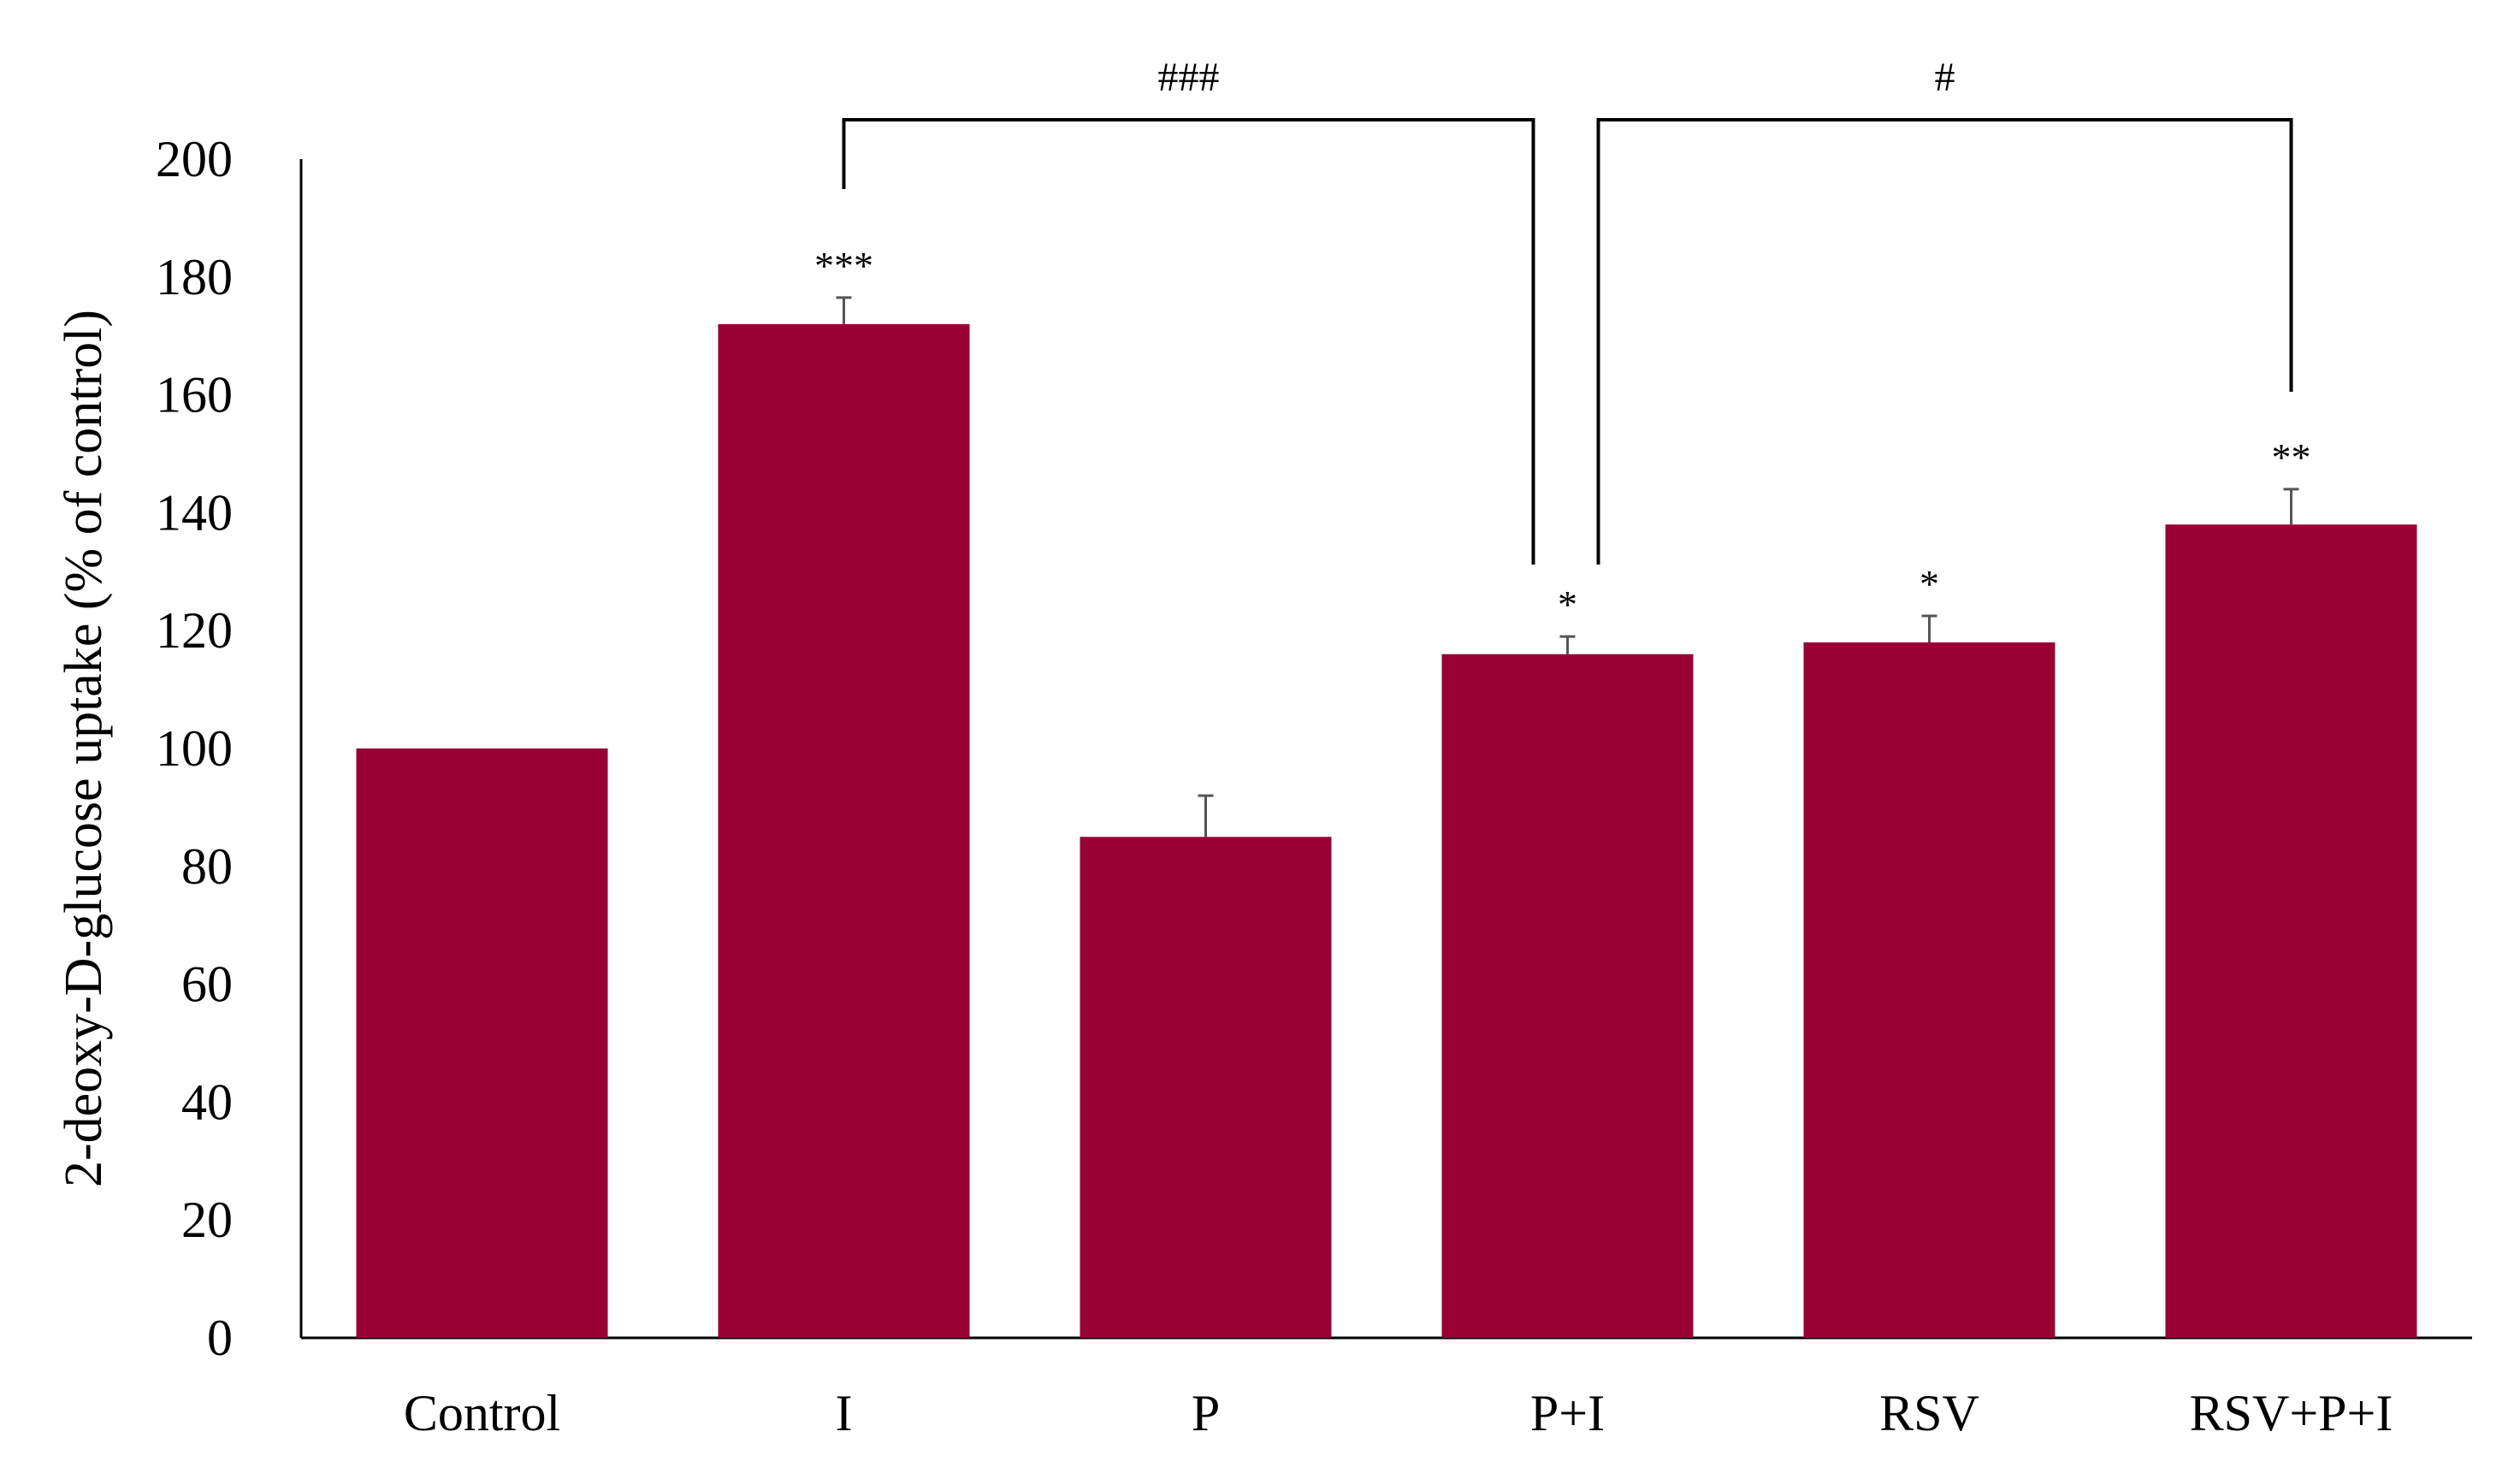  I want to click on x-tick-label: I, so click(845, 1413).